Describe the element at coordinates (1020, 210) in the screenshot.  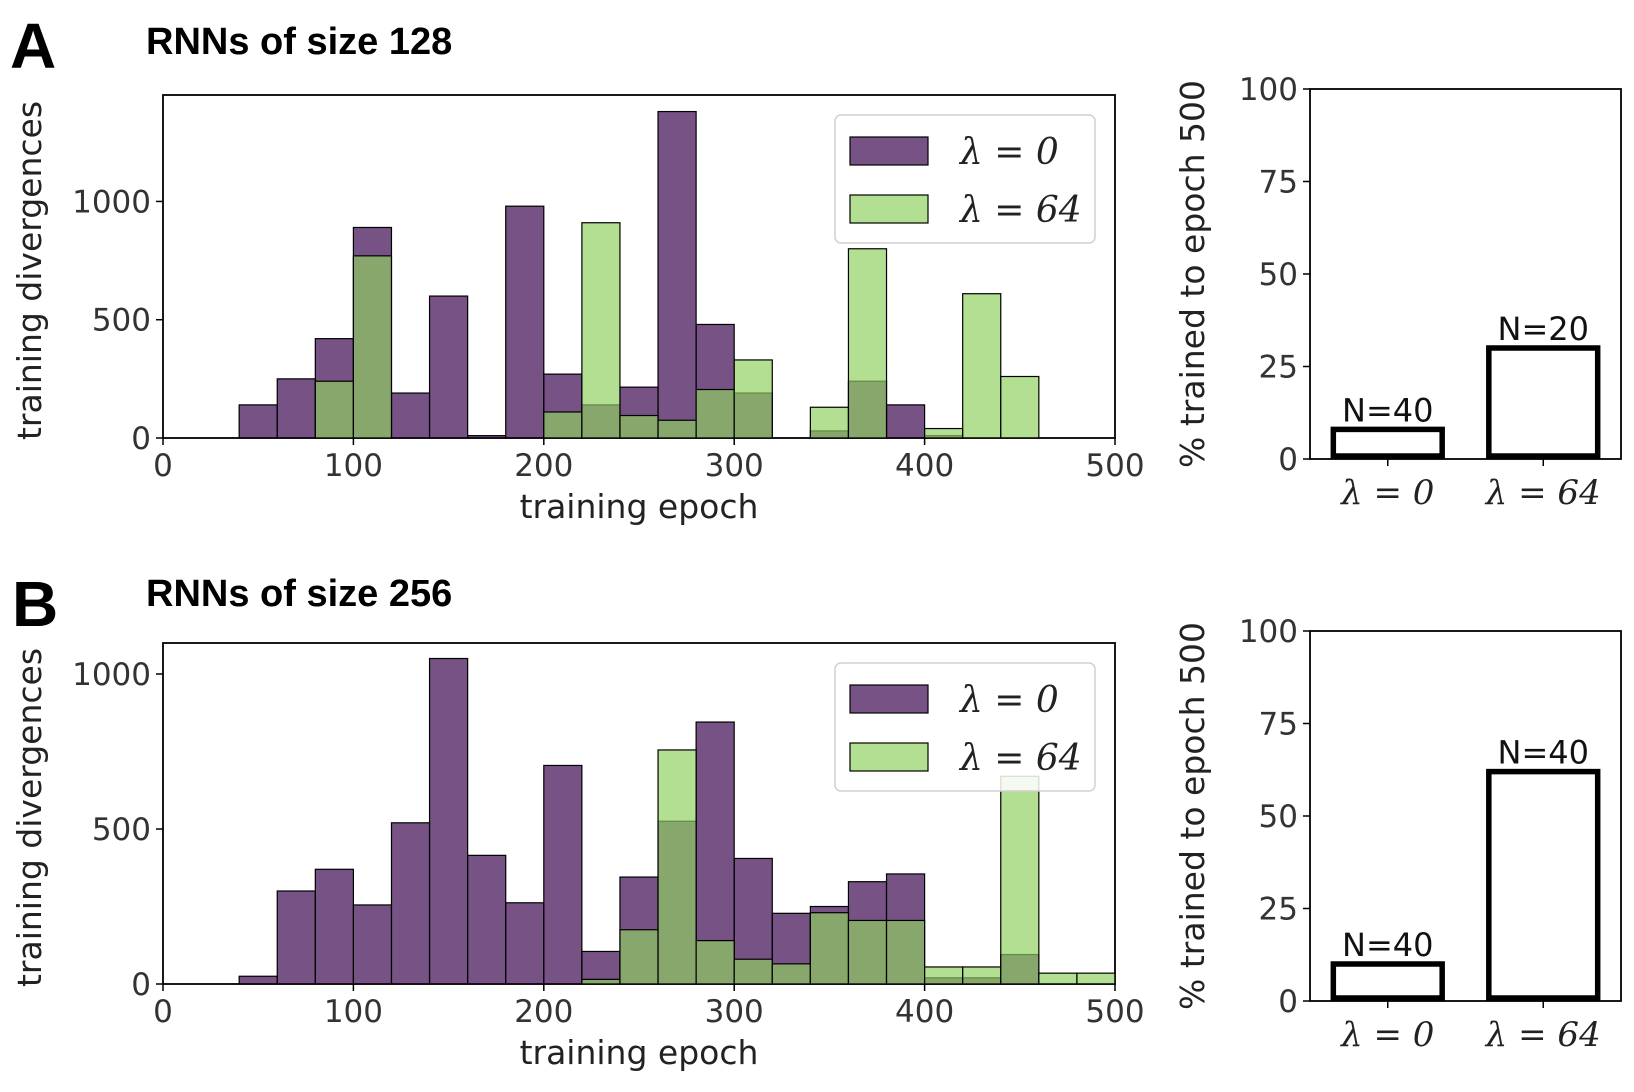
I see `legend-label-lambda64: λ = 64` at that location.